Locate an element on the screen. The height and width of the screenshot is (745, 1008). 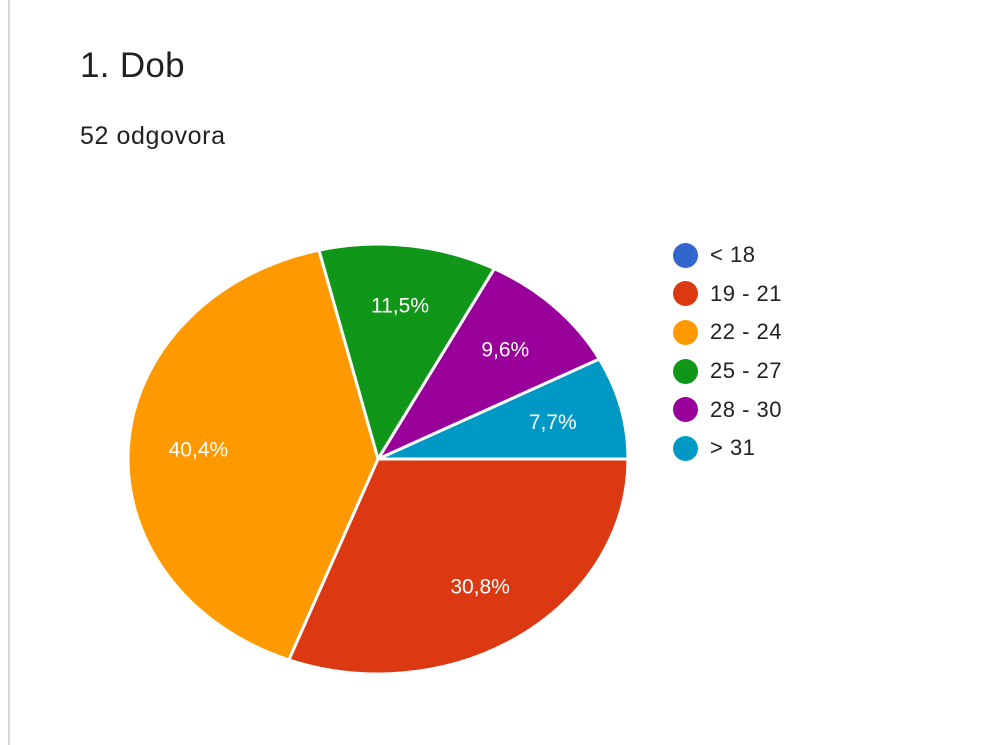
legend-item-3: 22 - 24 is located at coordinates (727, 332).